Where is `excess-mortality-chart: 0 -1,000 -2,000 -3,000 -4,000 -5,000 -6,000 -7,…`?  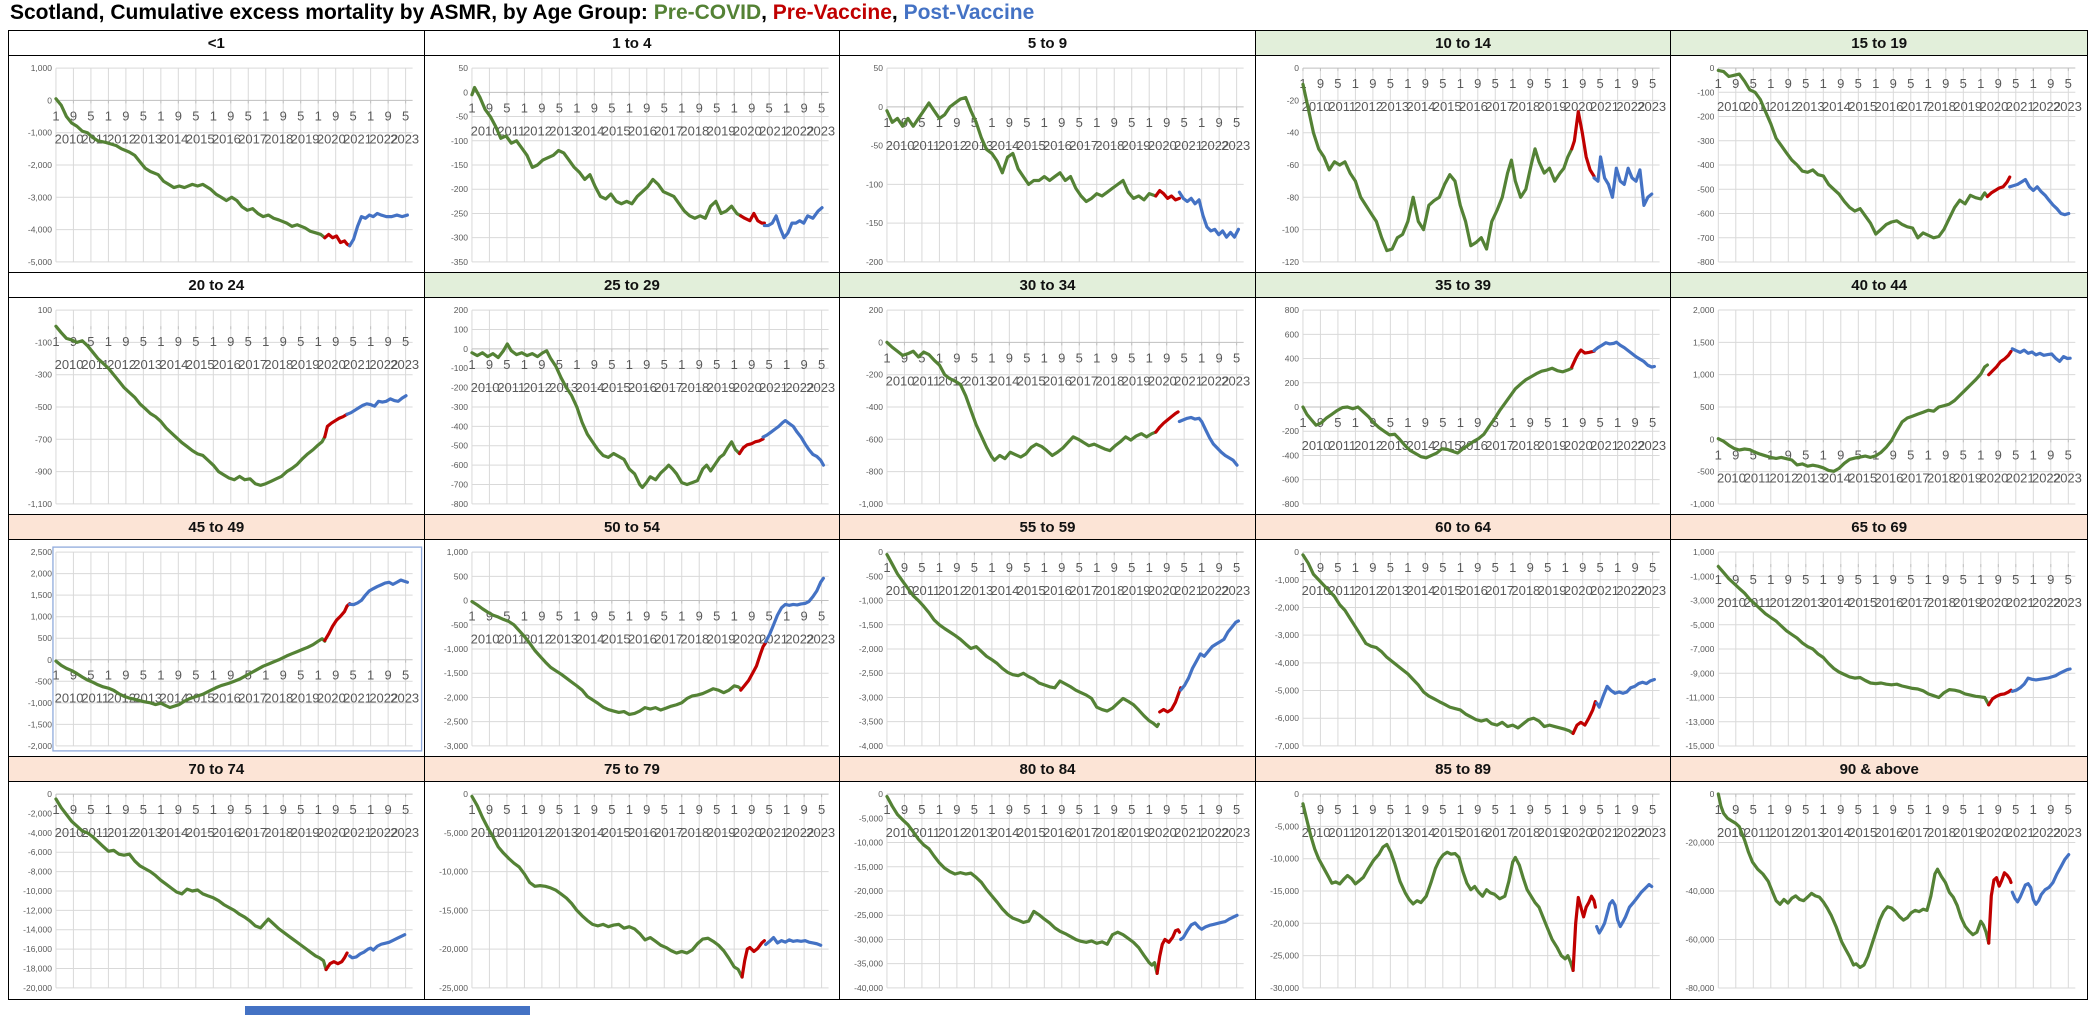 excess-mortality-chart: 0 -1,000 -2,000 -3,000 -4,000 -5,000 -6,000 -7,… is located at coordinates (1463, 648).